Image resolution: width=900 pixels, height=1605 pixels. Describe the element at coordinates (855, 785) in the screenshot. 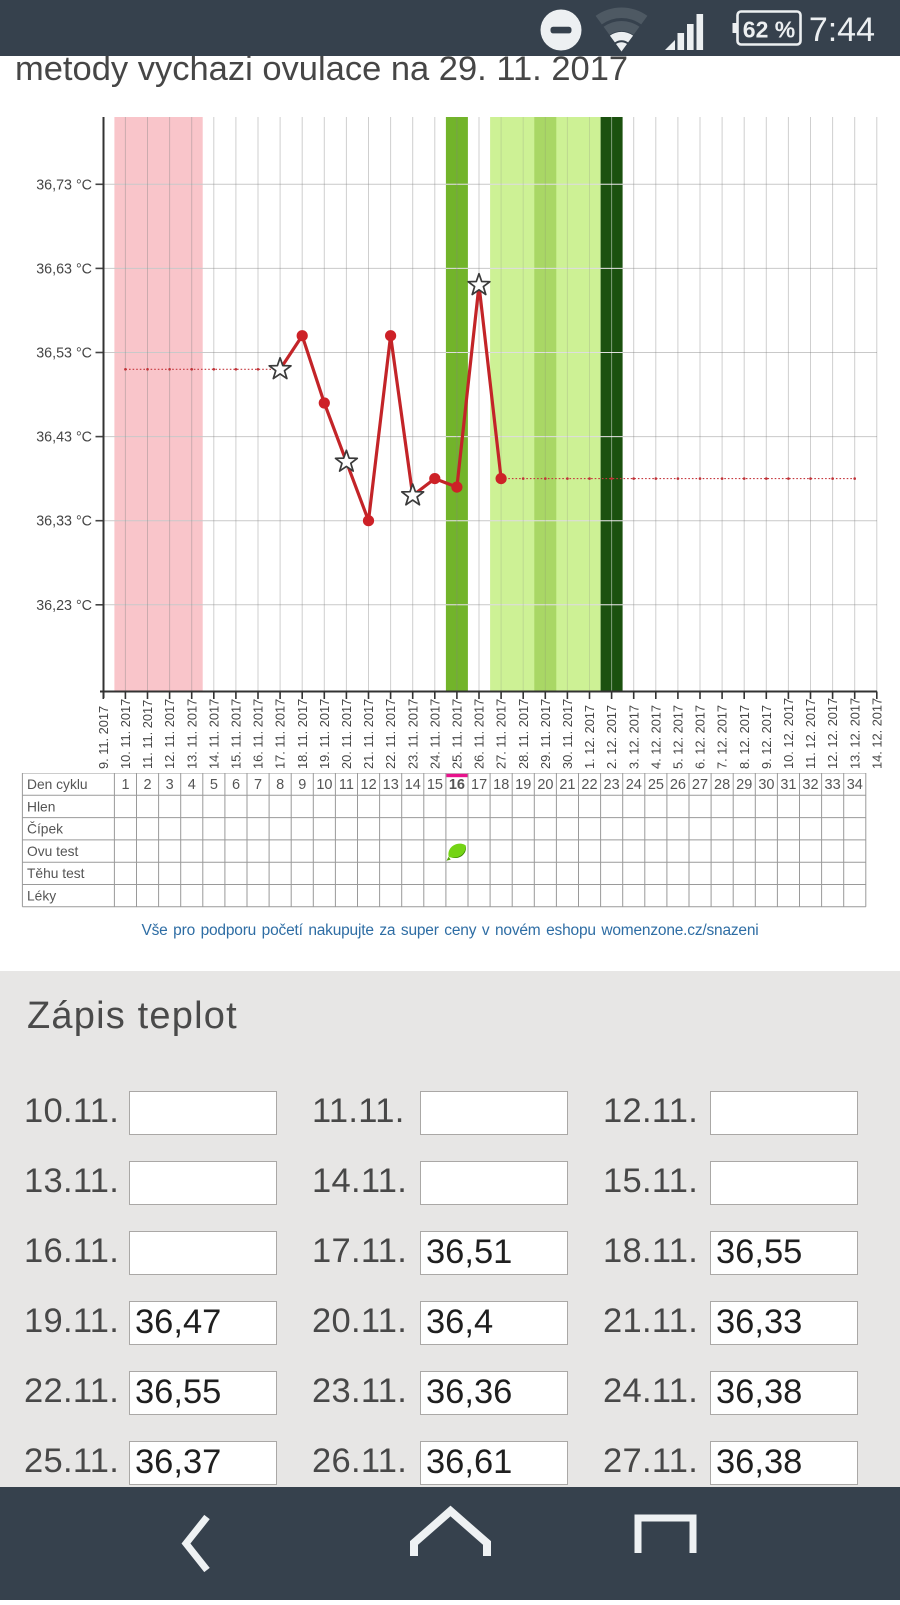

I see `svg-text: 34` at that location.